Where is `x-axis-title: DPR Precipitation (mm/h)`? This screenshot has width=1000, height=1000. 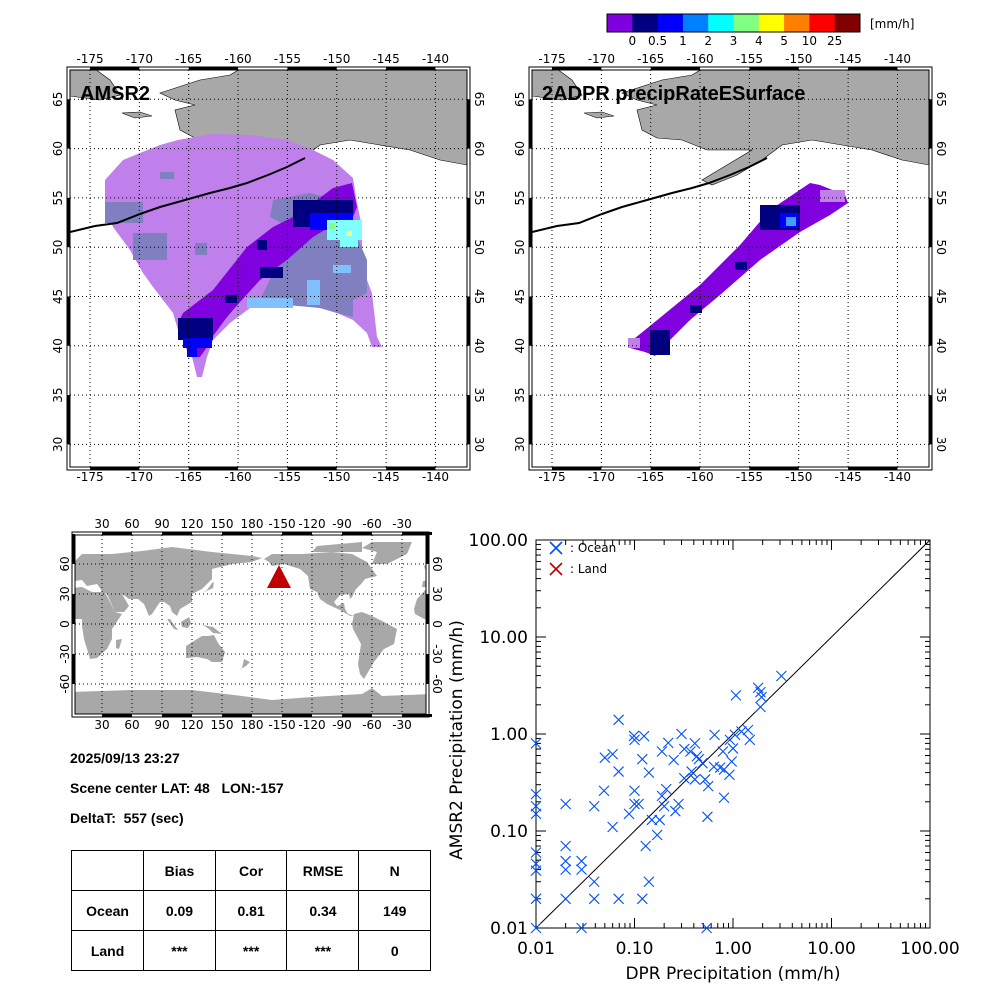
x-axis-title: DPR Precipitation (mm/h) is located at coordinates (732, 974).